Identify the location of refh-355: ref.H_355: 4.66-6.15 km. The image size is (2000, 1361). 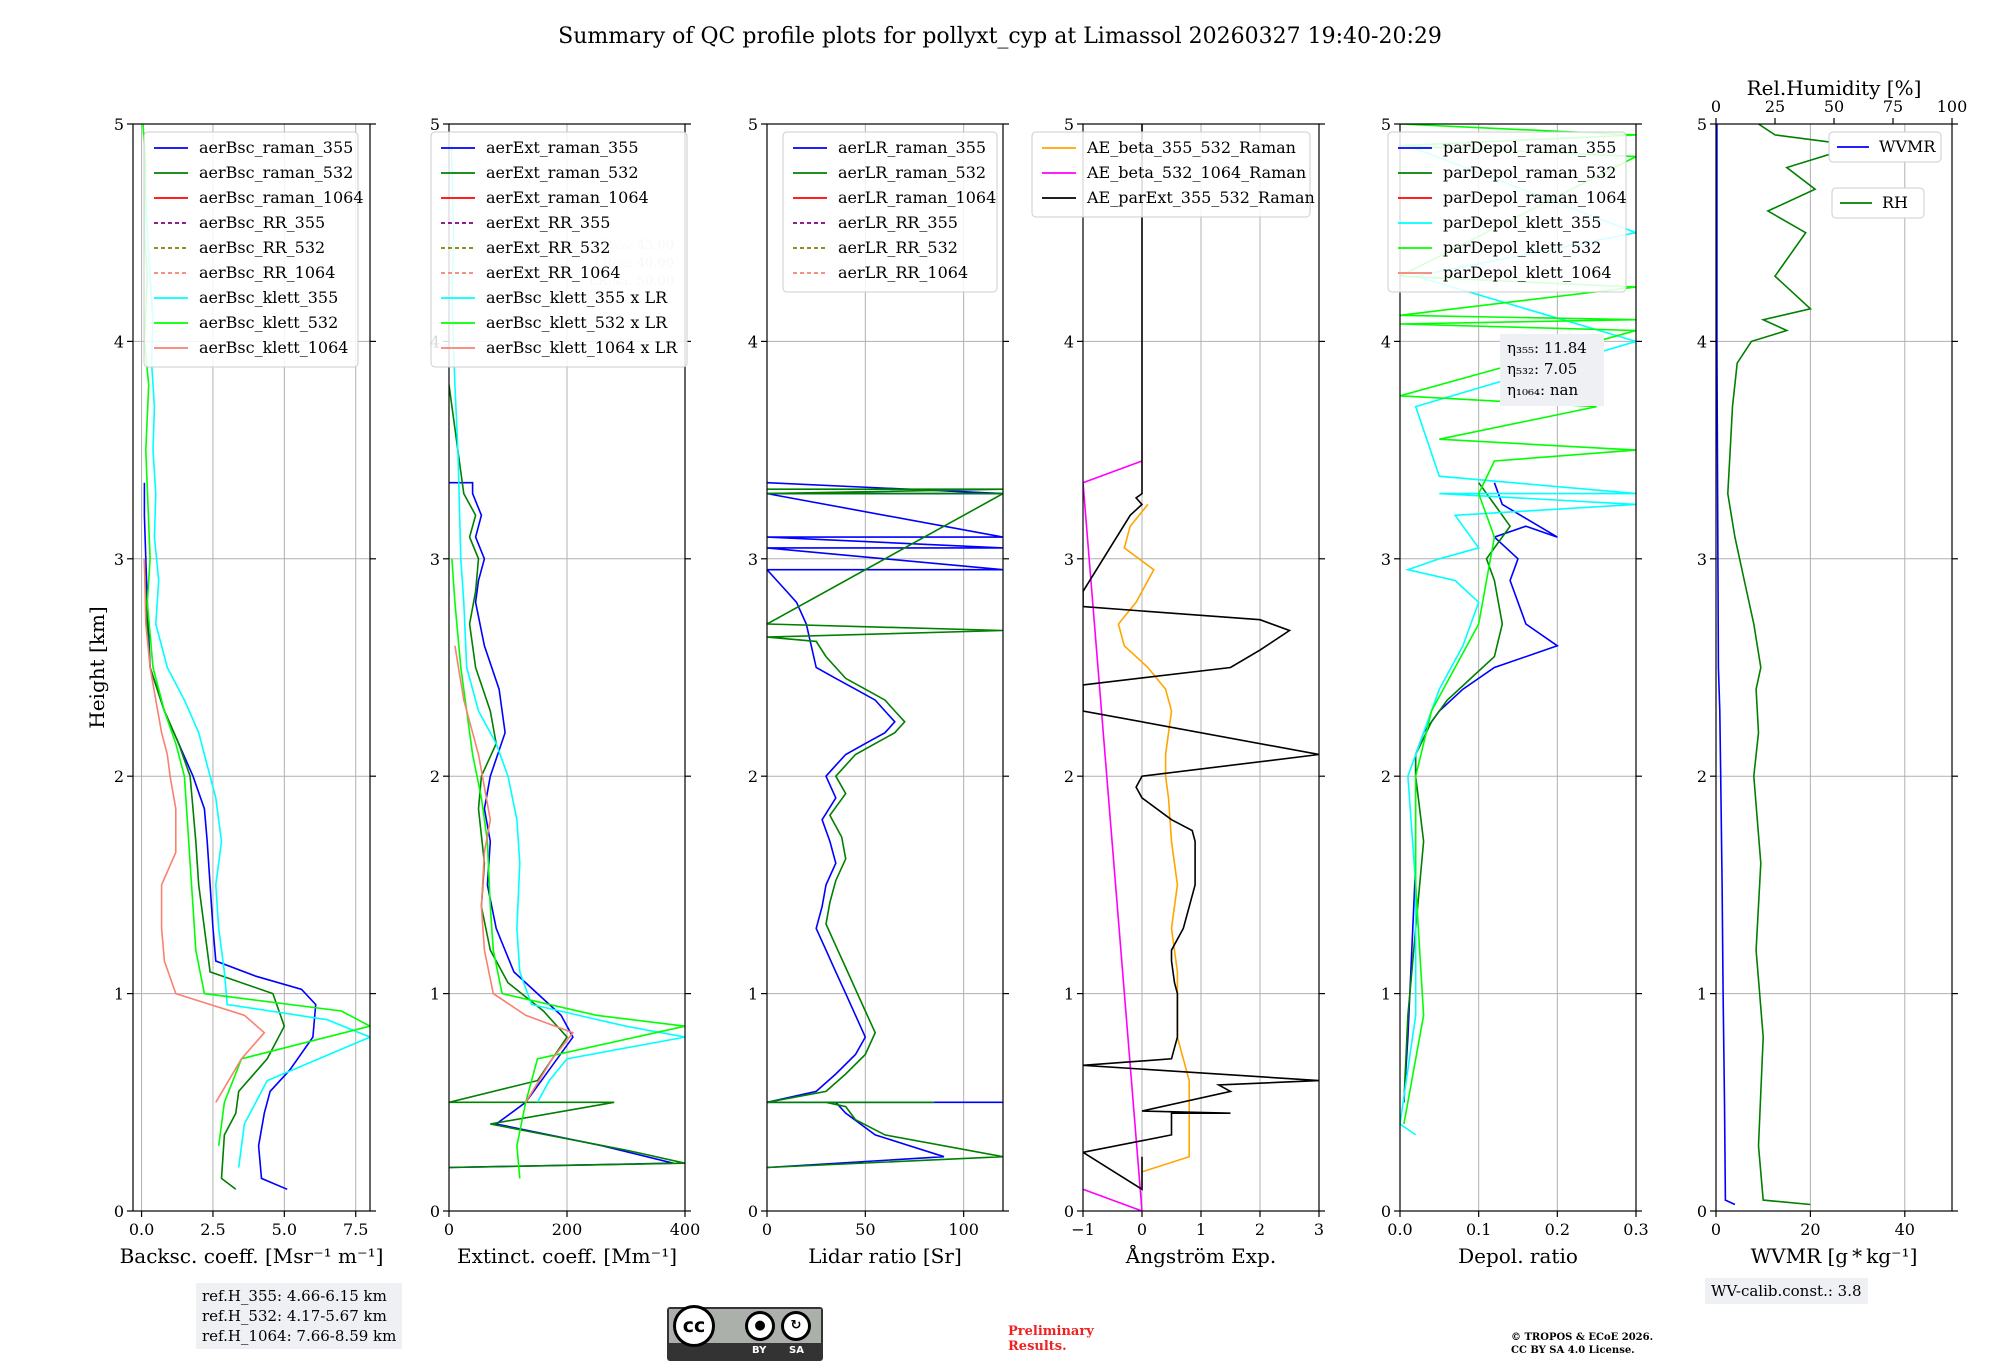
(294, 1296).